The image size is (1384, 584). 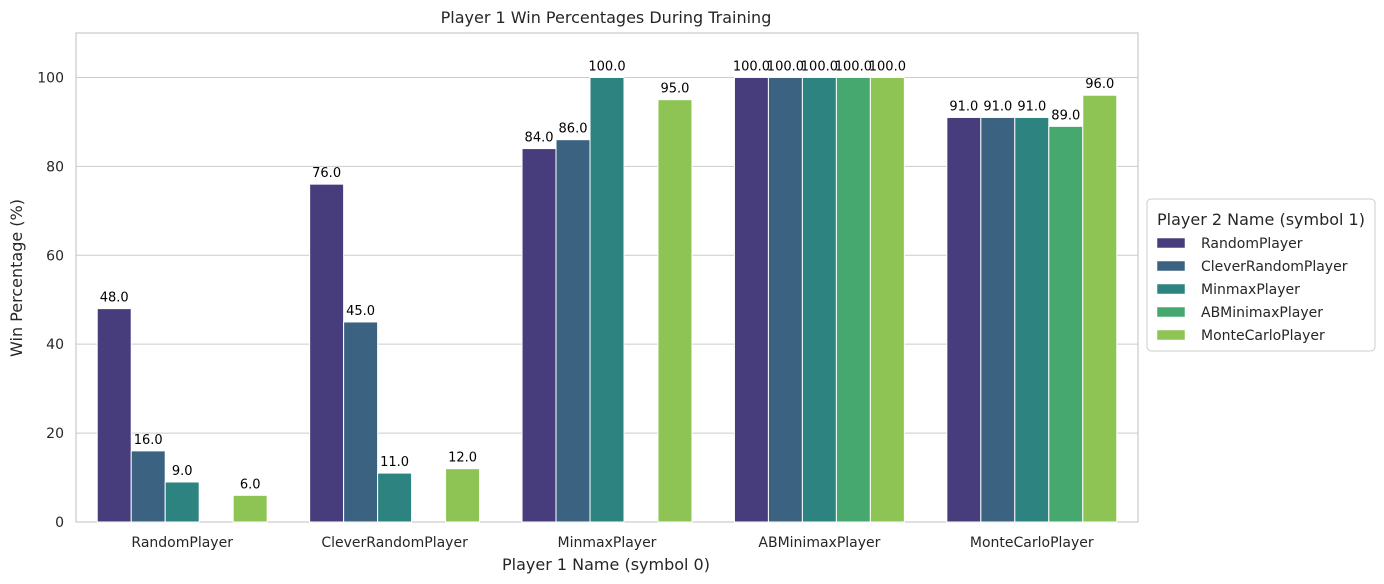 I want to click on y-tick-label: 100, so click(x=50, y=78).